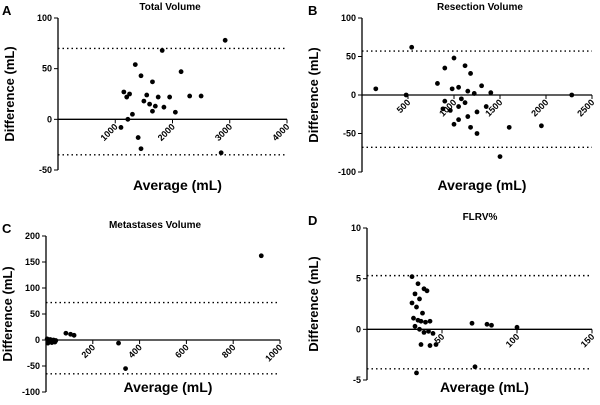  I want to click on x-tick-label: 800, so click(229, 351).